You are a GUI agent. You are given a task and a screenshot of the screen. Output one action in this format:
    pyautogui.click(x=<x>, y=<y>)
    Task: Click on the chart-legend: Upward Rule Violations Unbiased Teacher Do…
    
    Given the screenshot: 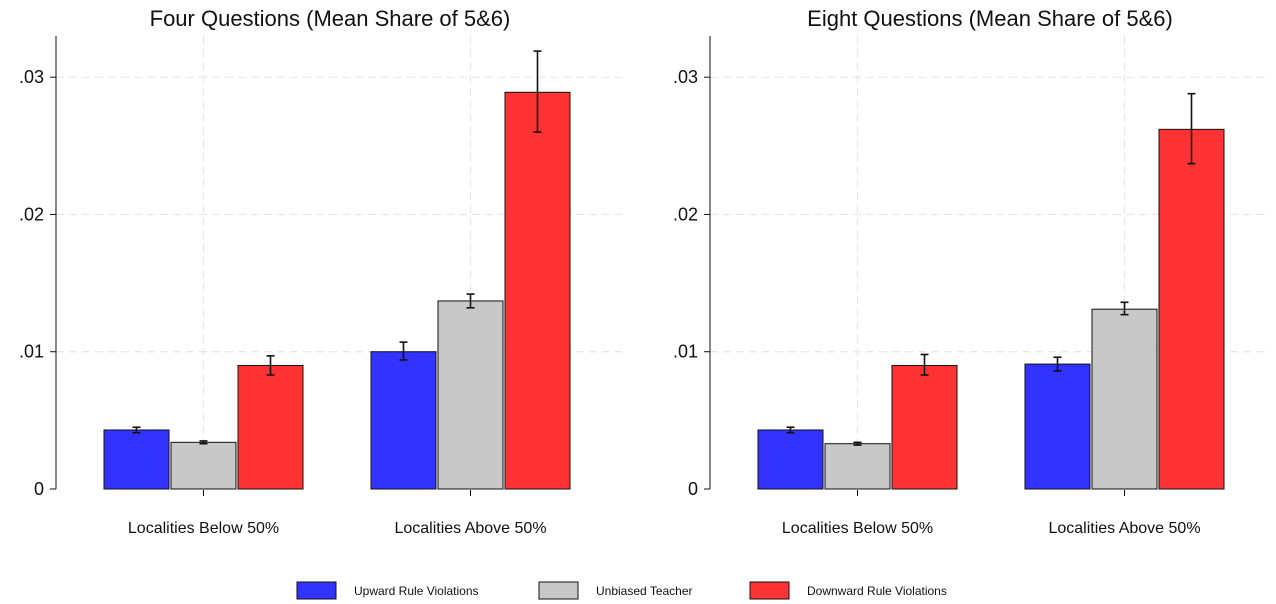 What is the action you would take?
    pyautogui.click(x=621, y=590)
    